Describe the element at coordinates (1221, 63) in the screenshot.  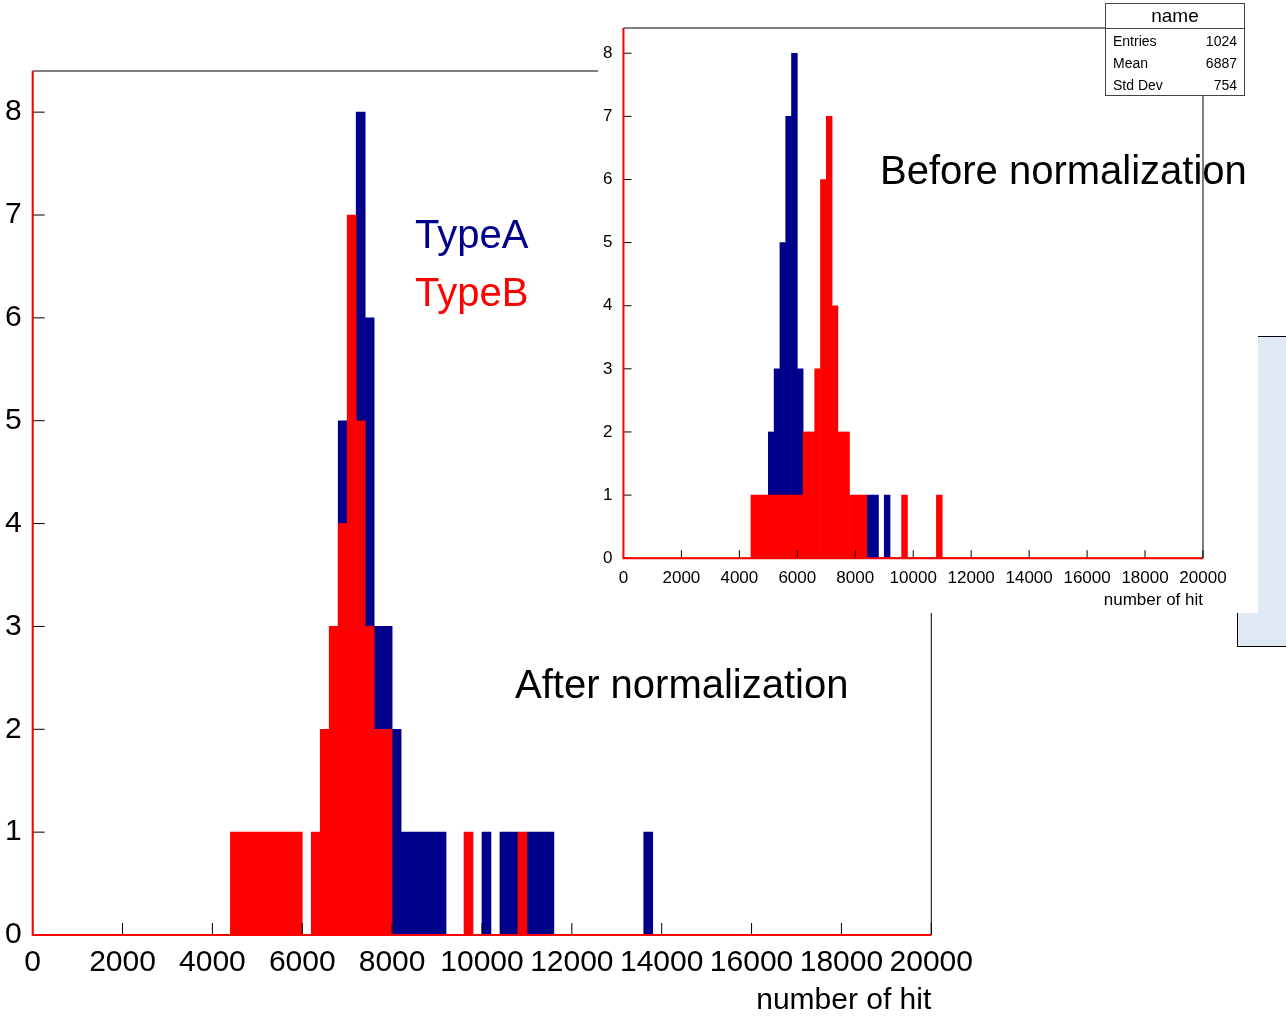
I see `text: 6887` at that location.